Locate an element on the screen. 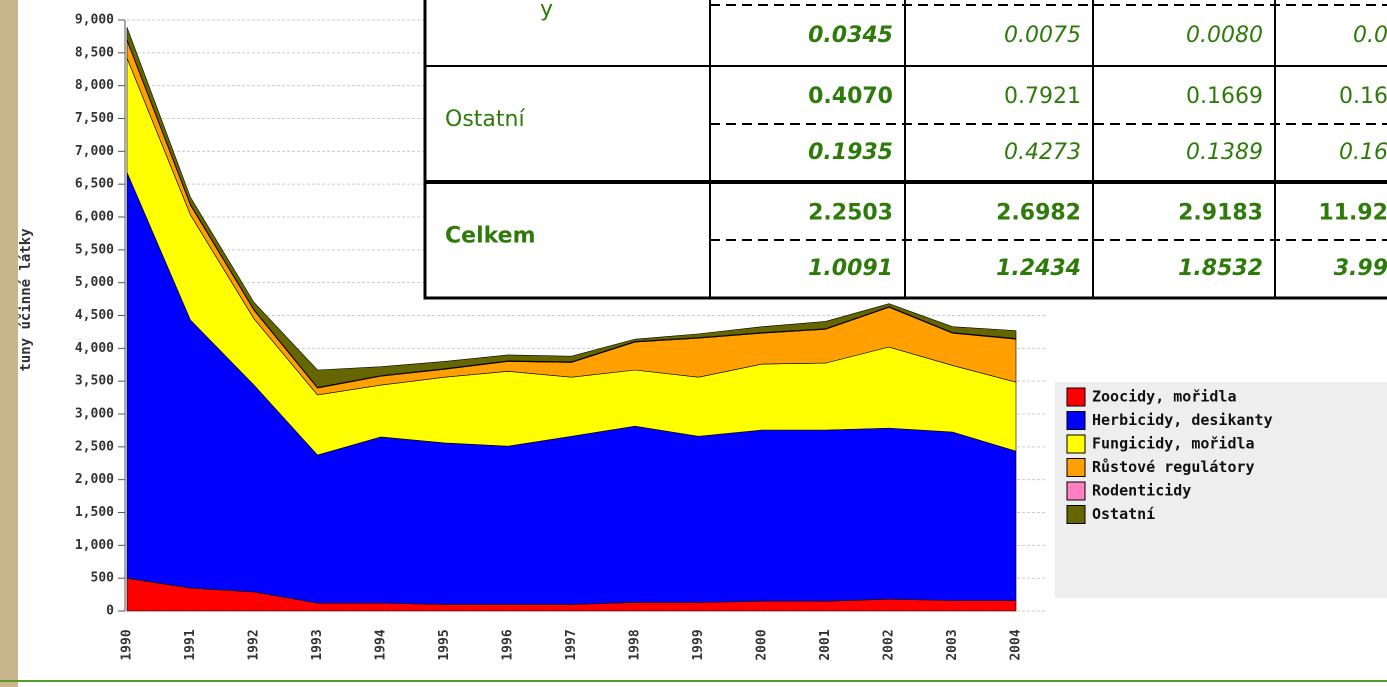  y-tick-label: 500 is located at coordinates (103, 578).